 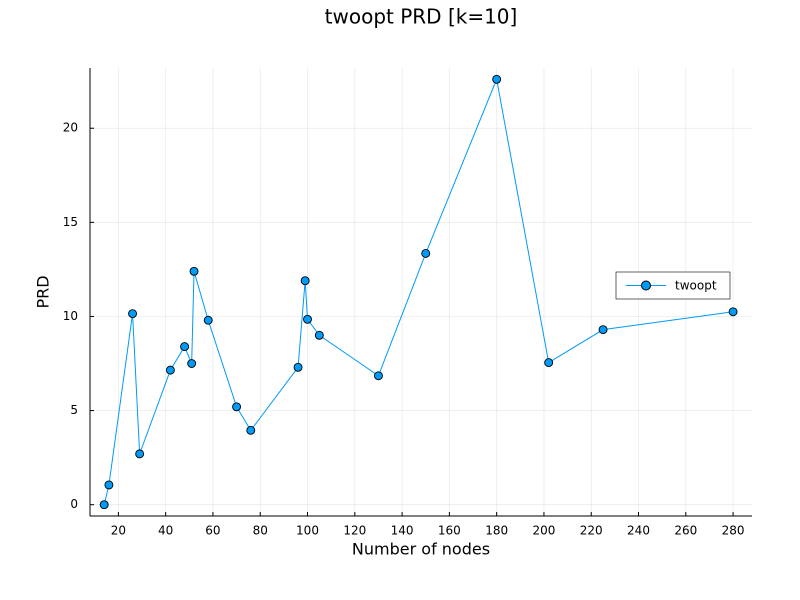 What do you see at coordinates (165, 531) in the screenshot?
I see `x-tick-label: 40` at bounding box center [165, 531].